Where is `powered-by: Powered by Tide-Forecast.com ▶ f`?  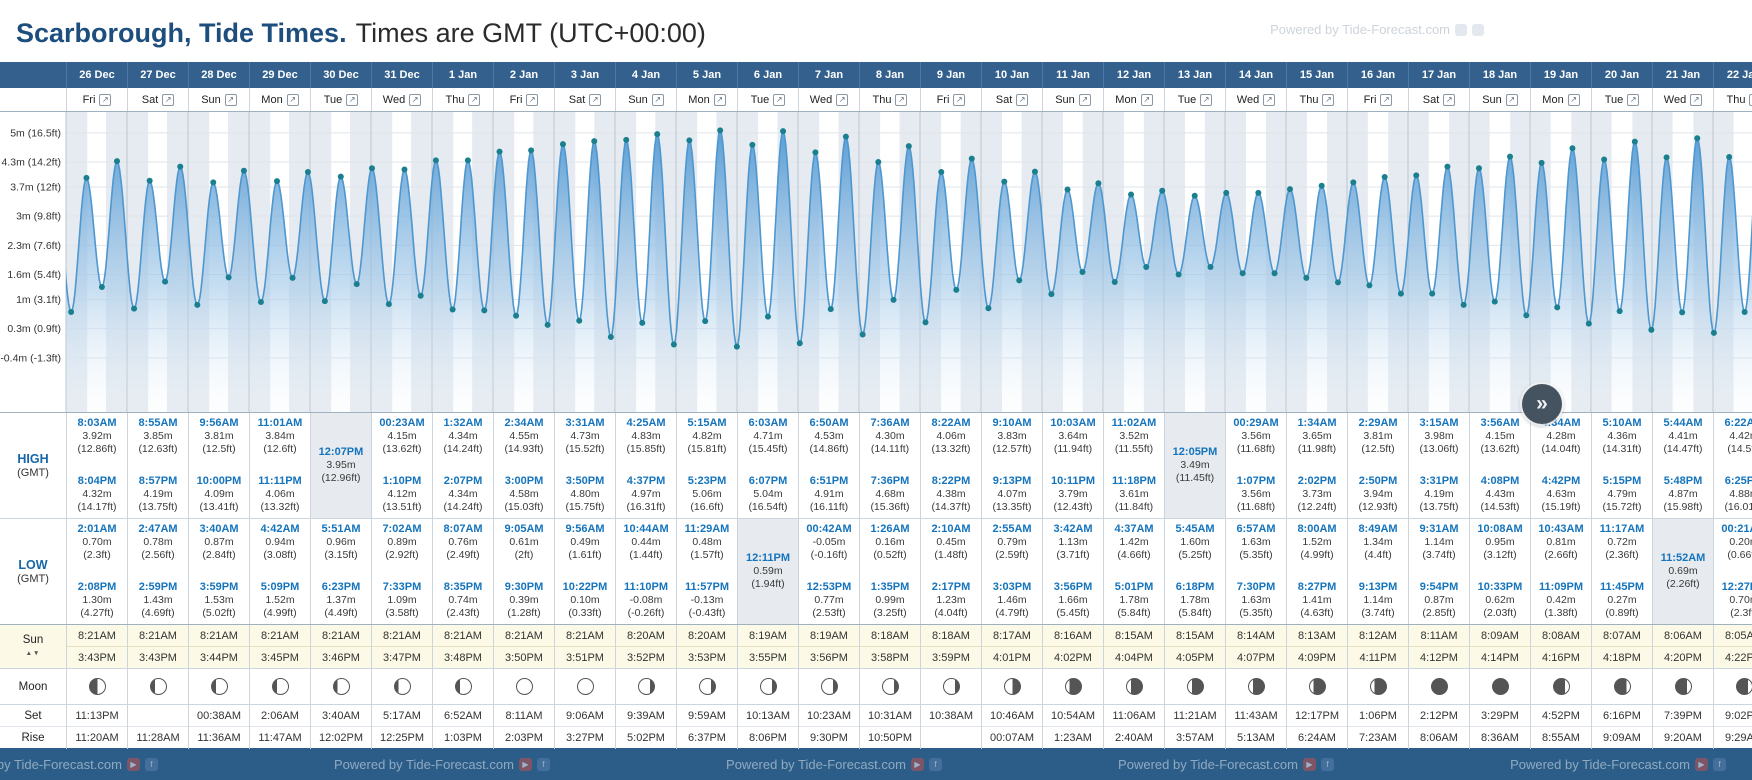 powered-by: Powered by Tide-Forecast.com ▶ f is located at coordinates (1618, 764).